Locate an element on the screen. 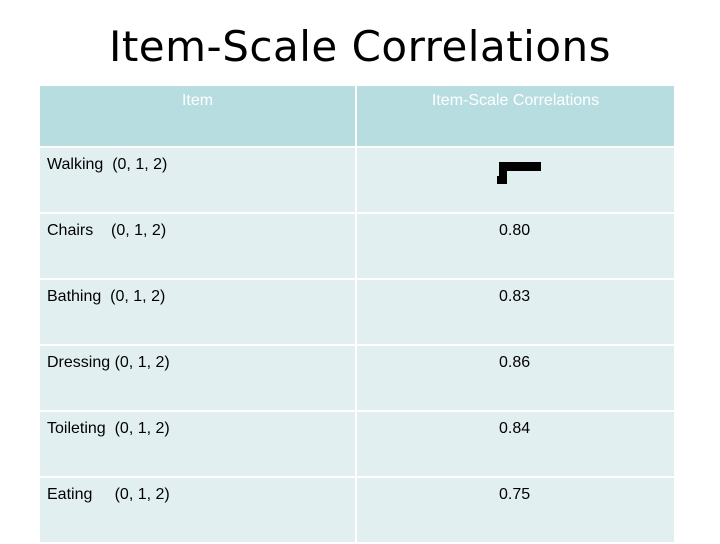 This screenshot has width=720, height=544. value-cell: 0.86 is located at coordinates (515, 378).